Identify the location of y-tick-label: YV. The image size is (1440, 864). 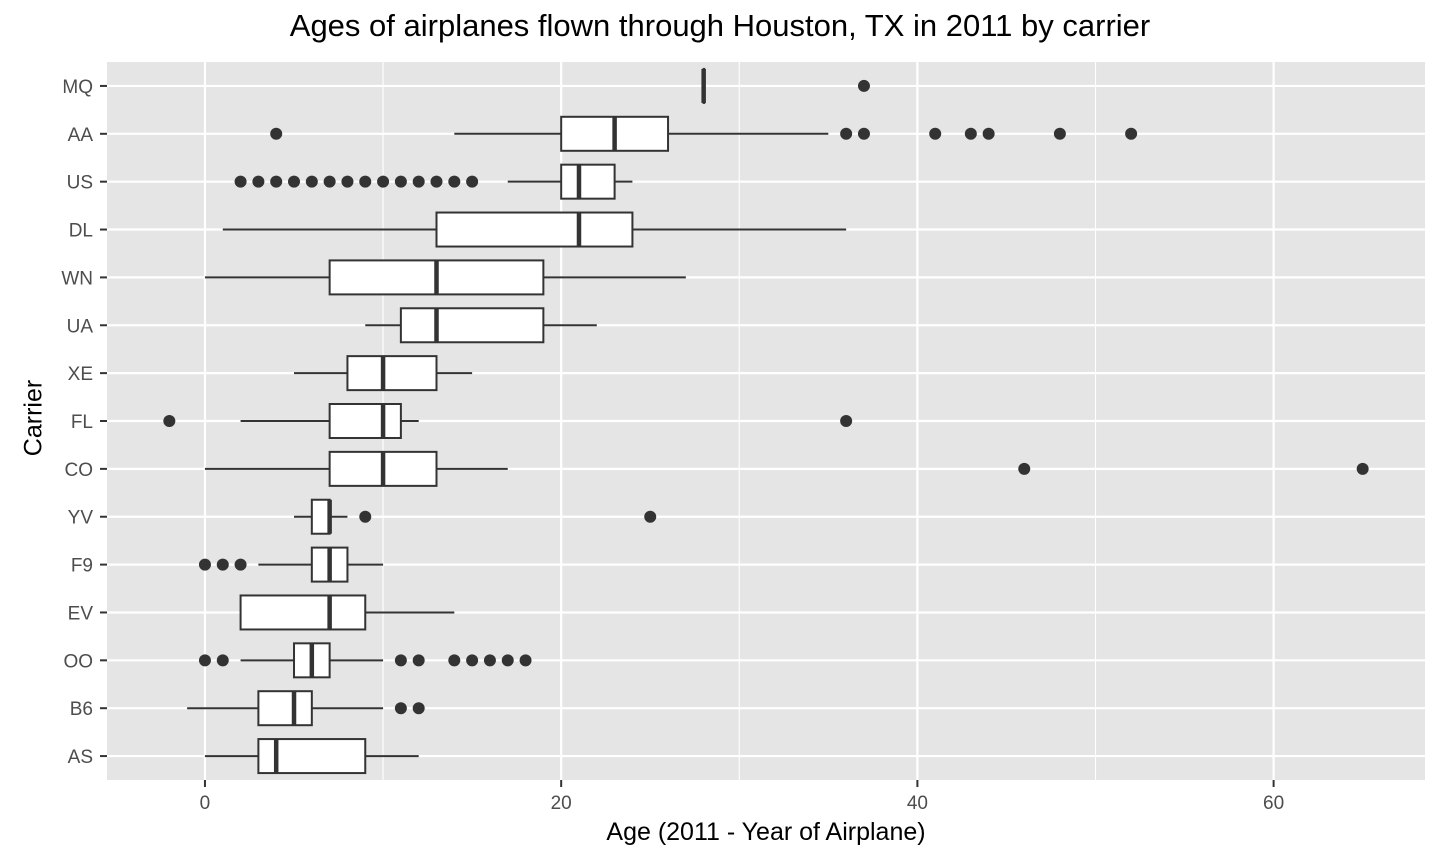
(81, 518).